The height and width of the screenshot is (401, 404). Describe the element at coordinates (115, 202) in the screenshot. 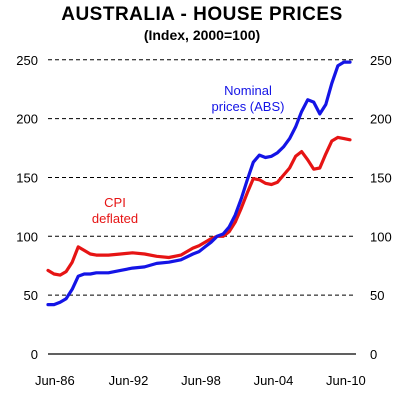

I see `annotation-cpi-deflated: CPI` at that location.